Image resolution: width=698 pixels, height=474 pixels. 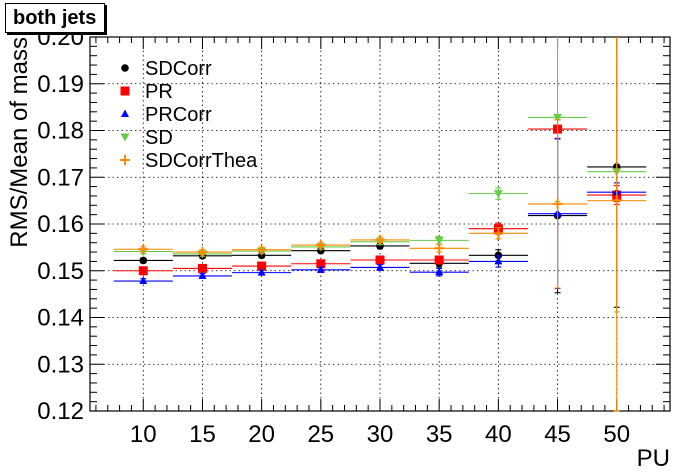 I want to click on x-tick-label: 15, so click(x=202, y=434).